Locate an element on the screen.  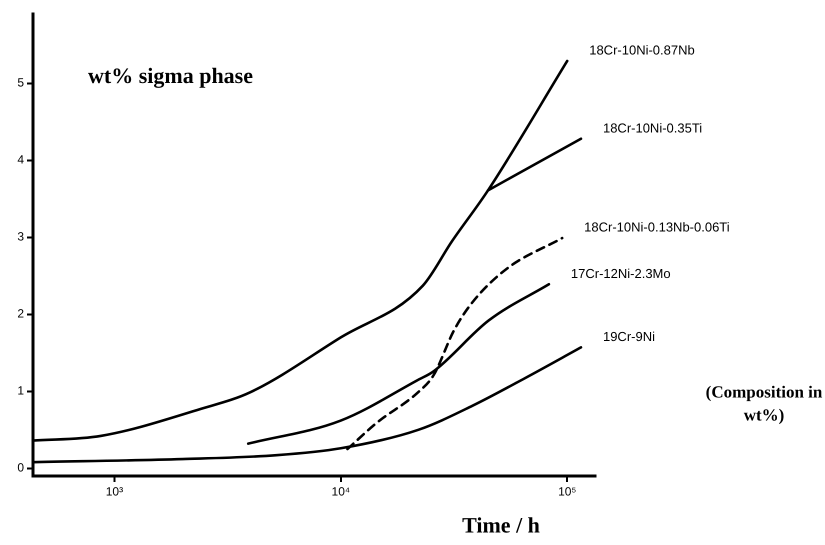
y-tick-label: 3 is located at coordinates (20, 237).